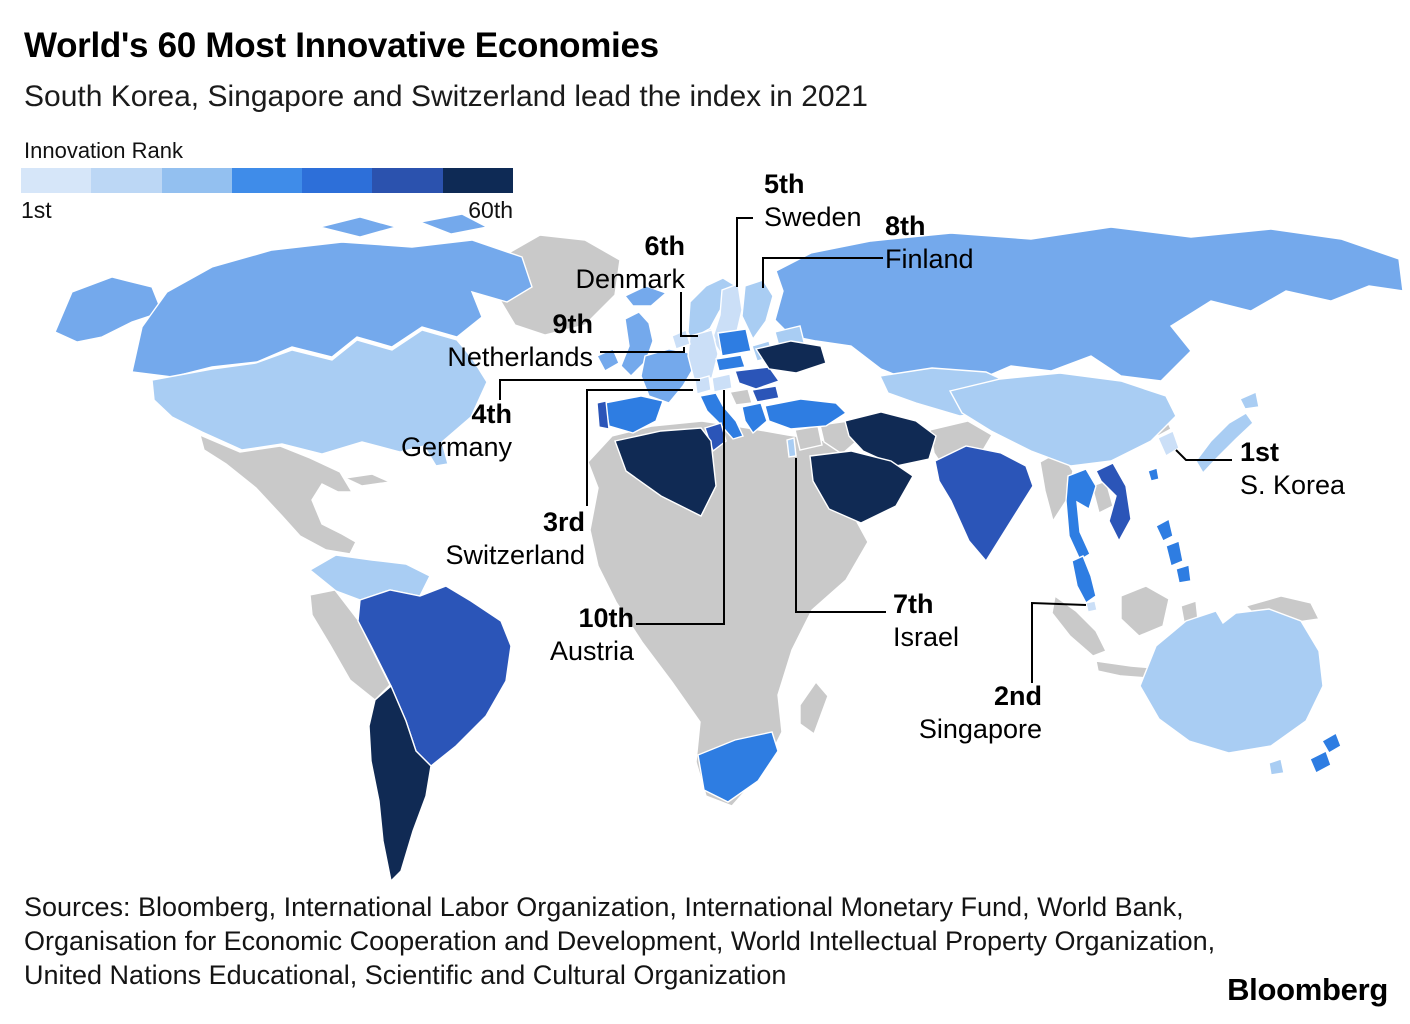 This screenshot has height=1024, width=1410. Describe the element at coordinates (980, 729) in the screenshot. I see `annotation-country: Singapore` at that location.